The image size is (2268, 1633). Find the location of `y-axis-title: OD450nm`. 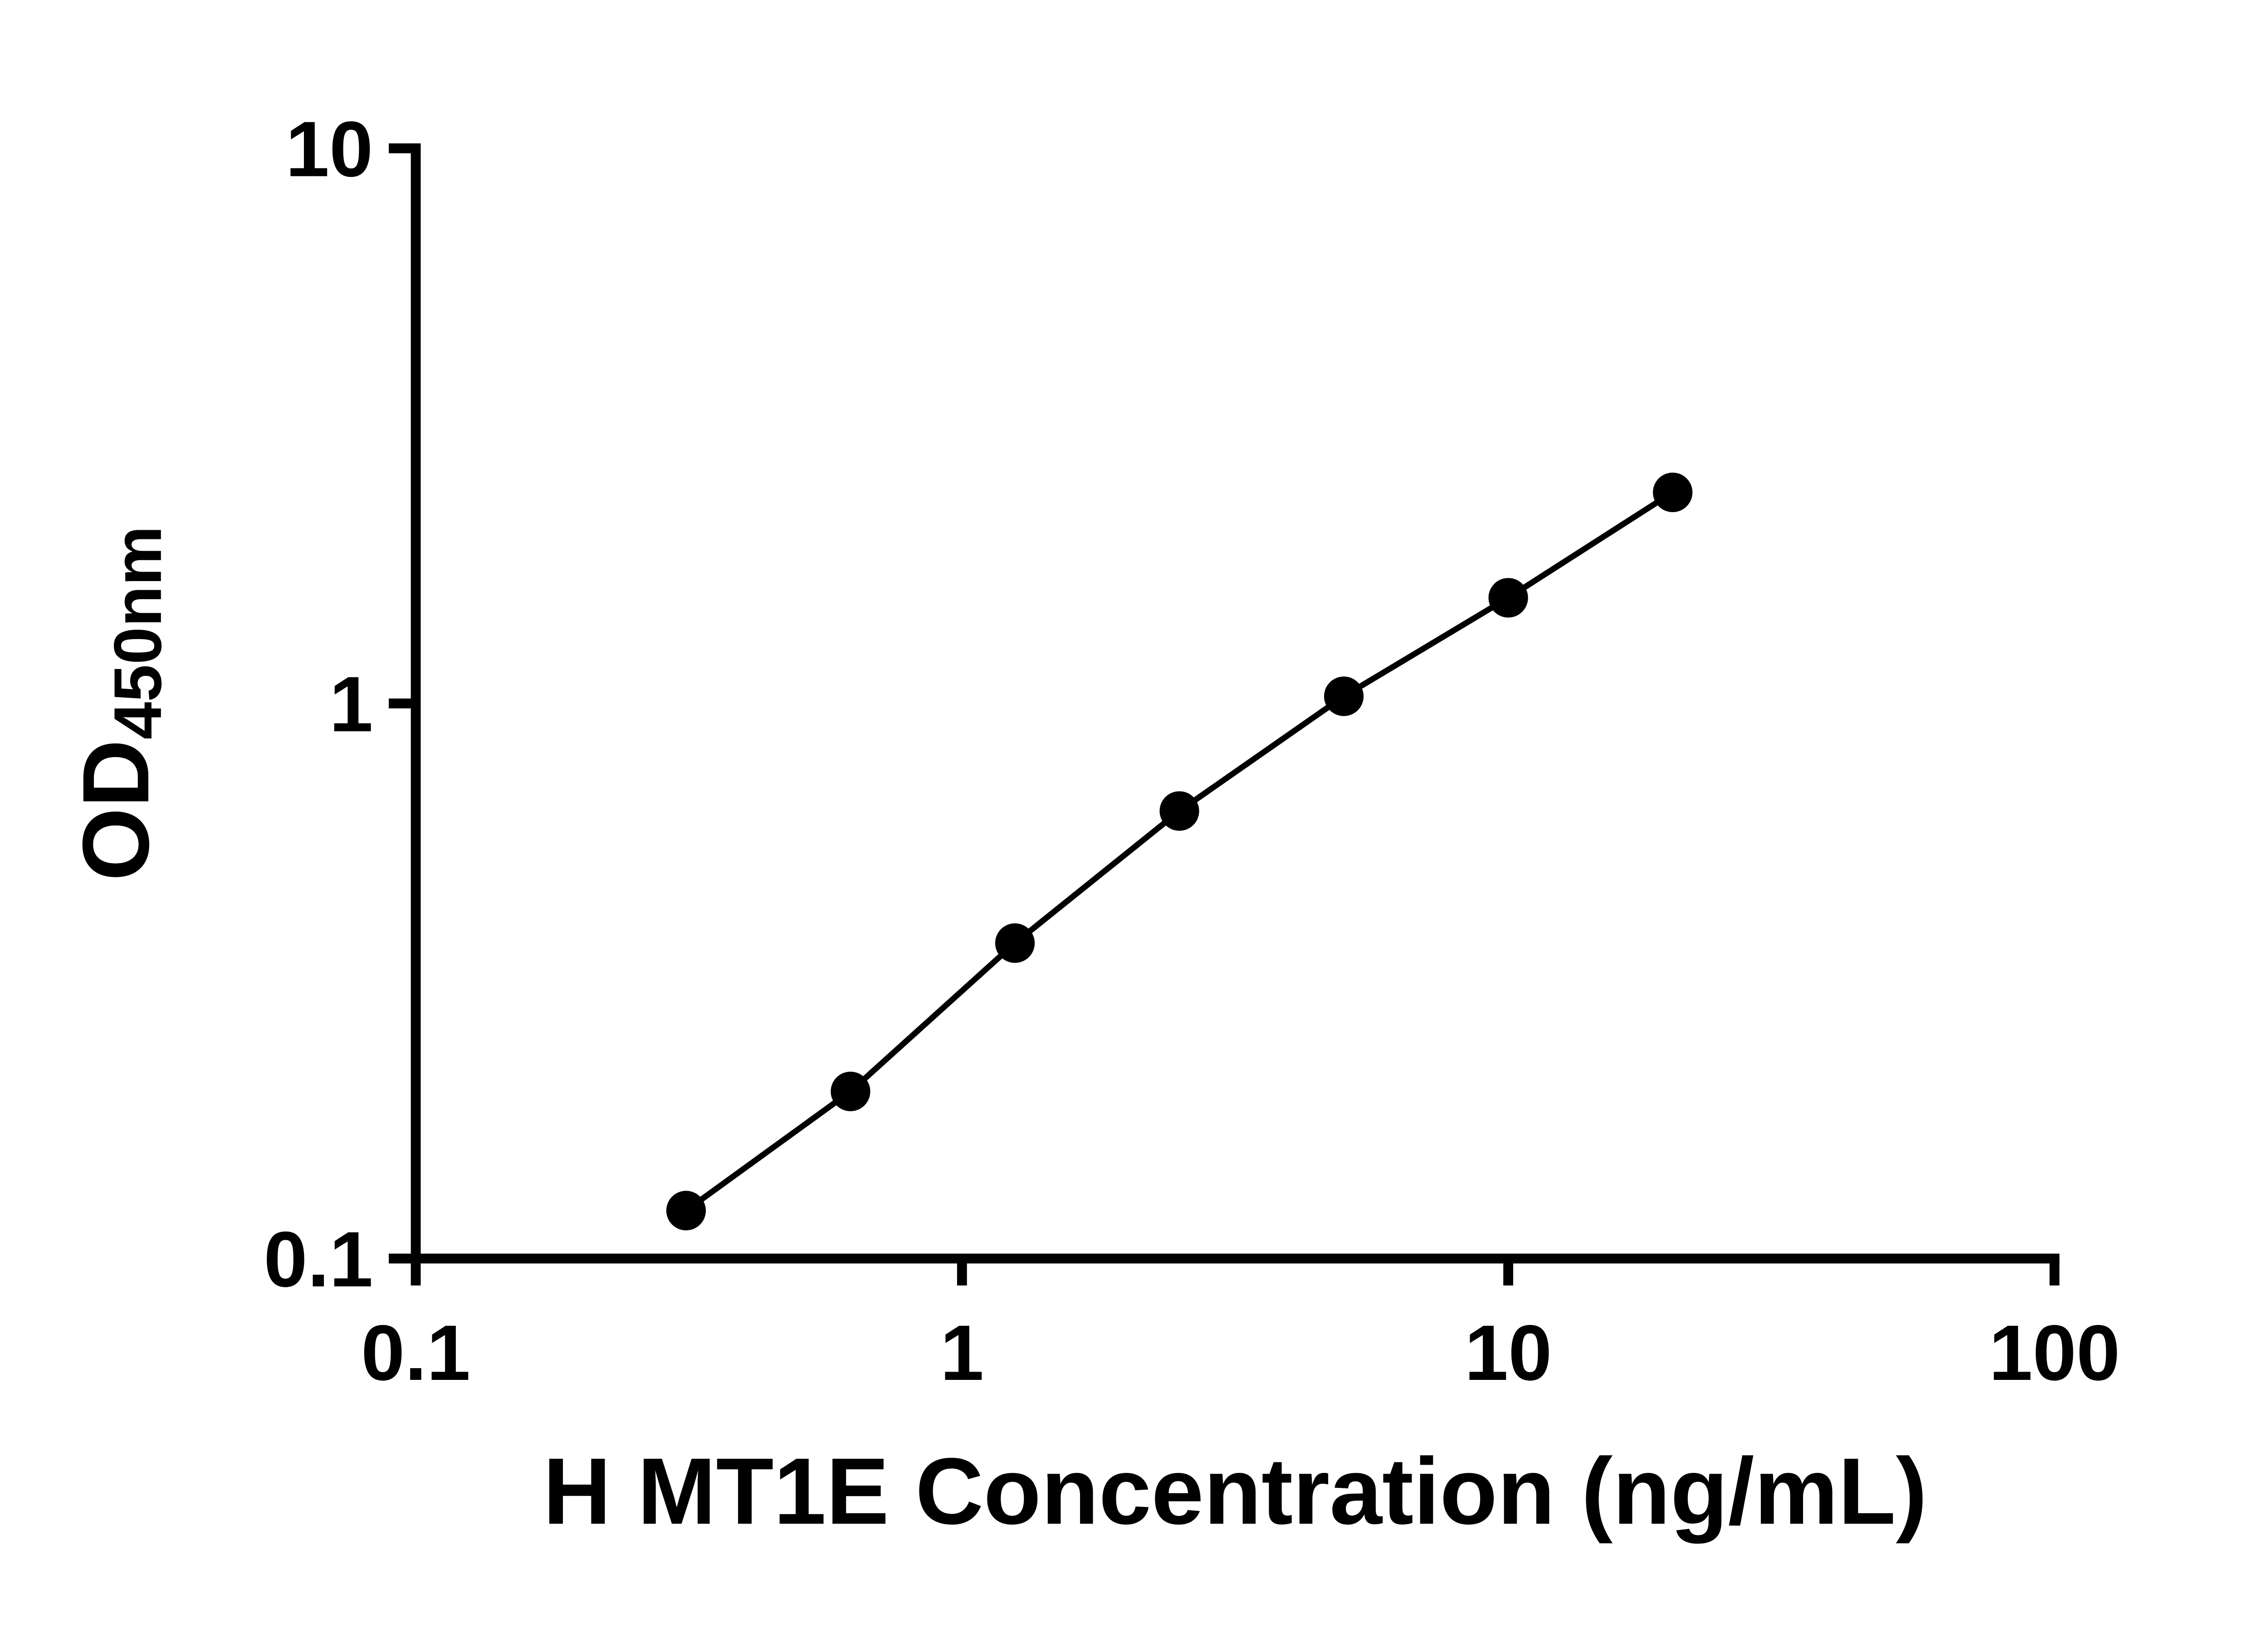

y-axis-title: OD450nm is located at coordinates (120, 703).